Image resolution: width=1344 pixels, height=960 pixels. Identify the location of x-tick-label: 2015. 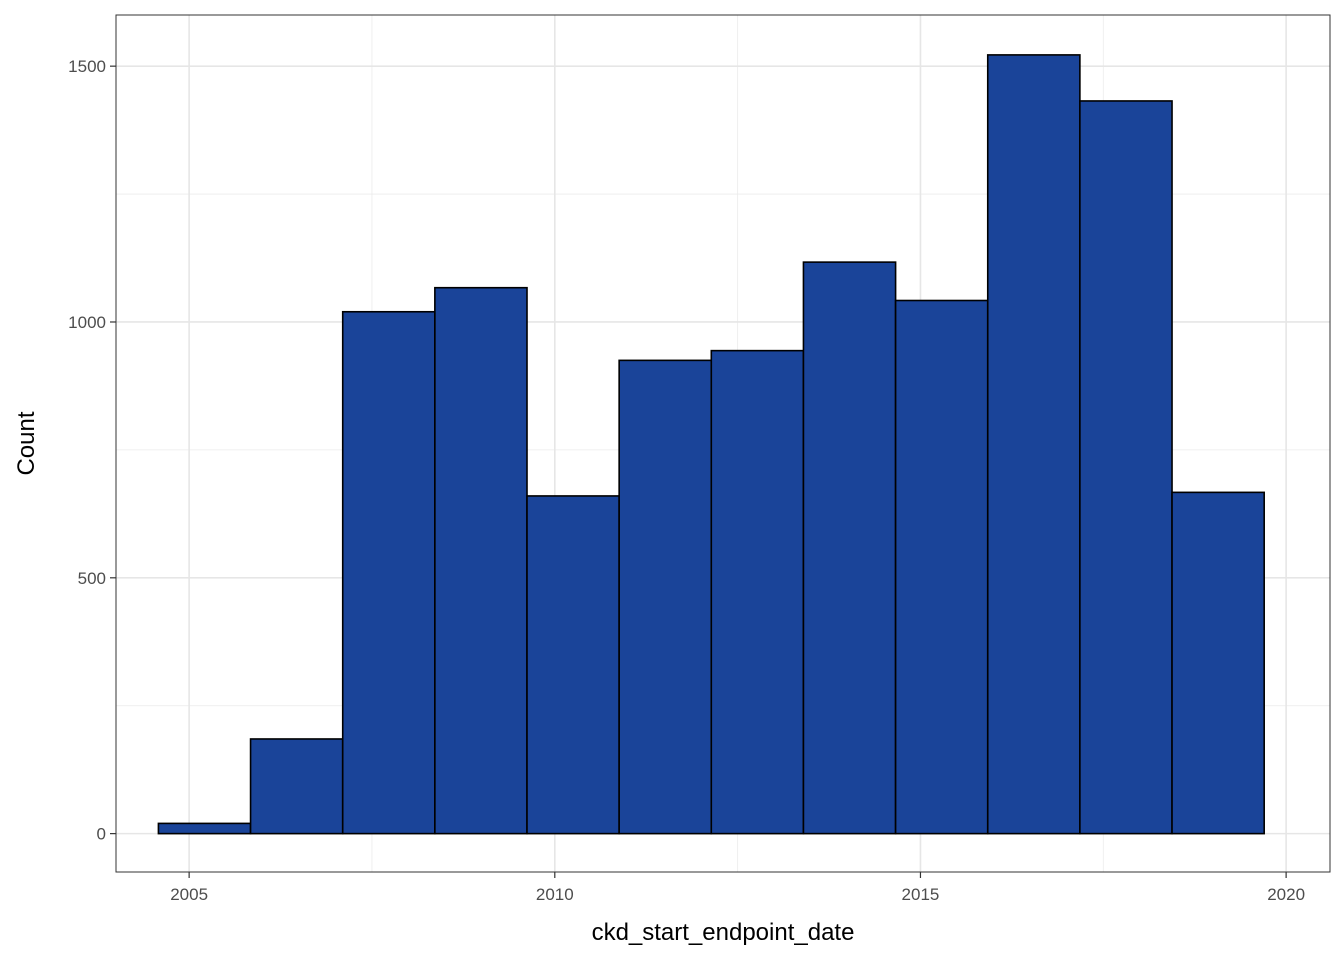
(921, 894).